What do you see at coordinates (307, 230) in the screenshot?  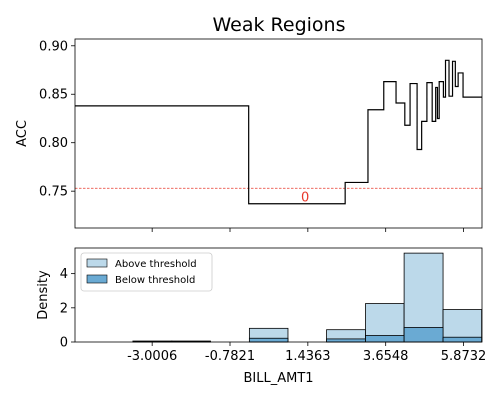 I see `accuracy-x-ticks` at bounding box center [307, 230].